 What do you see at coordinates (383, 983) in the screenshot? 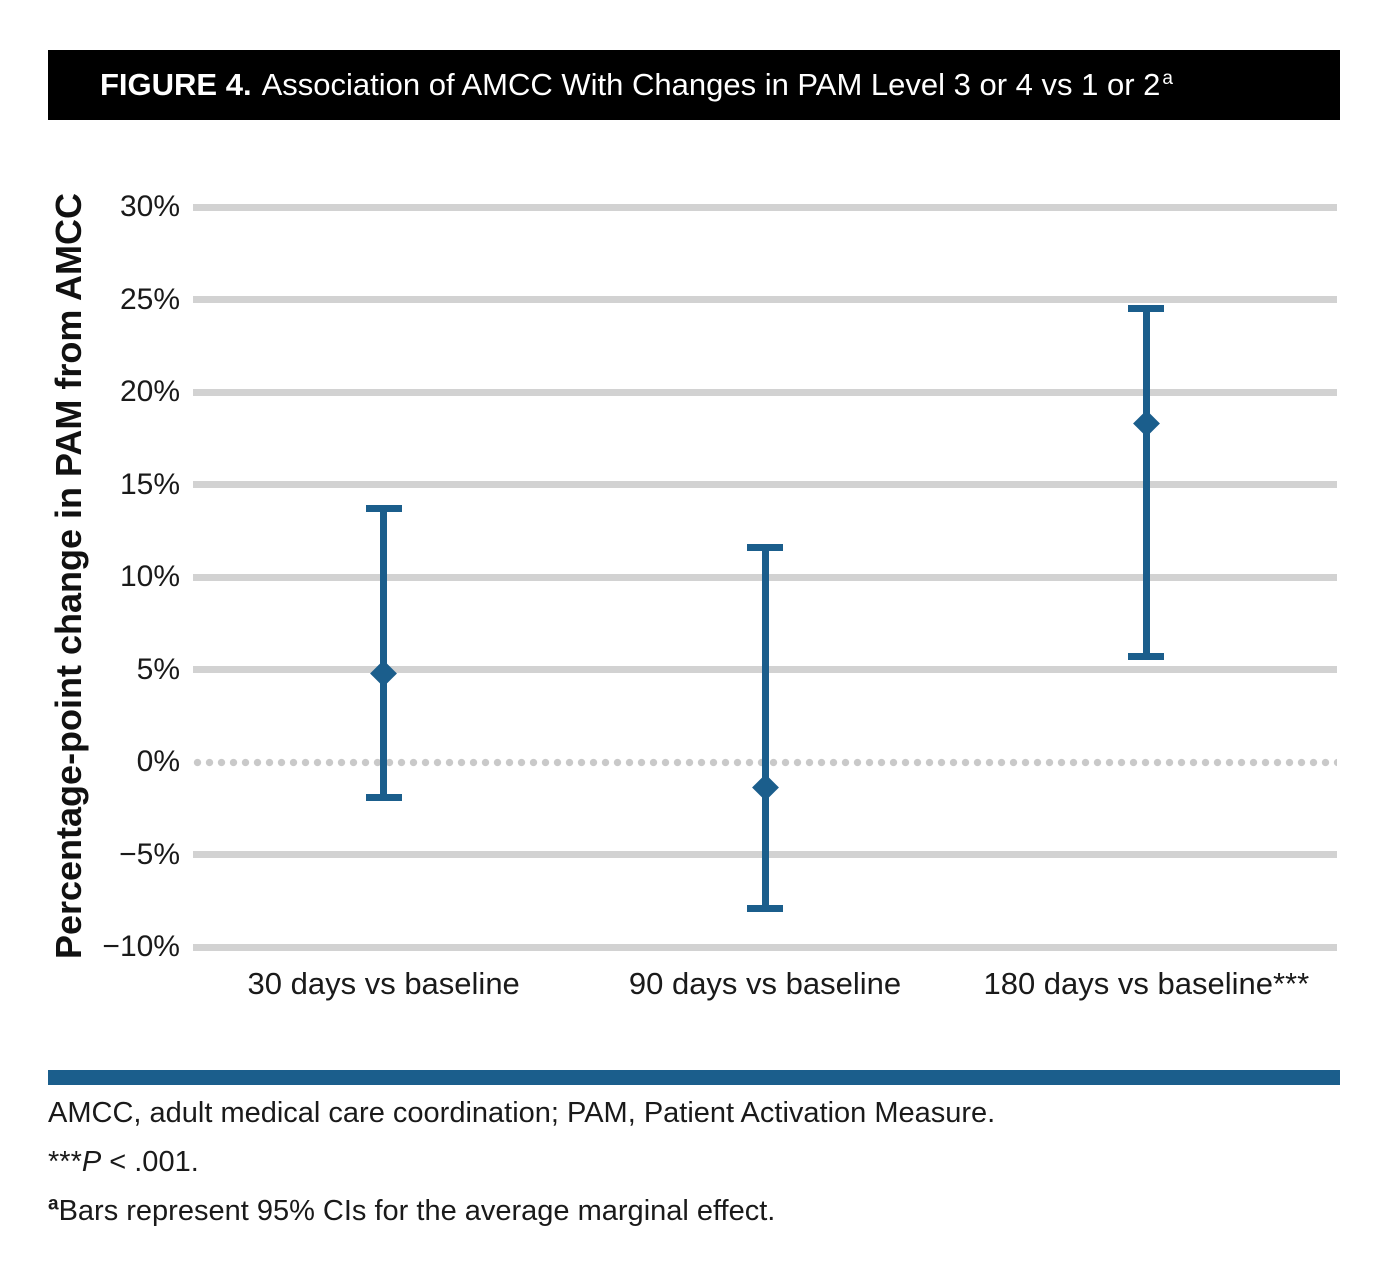
I see `x-axis-category-label: 30 days vs baseline` at bounding box center [383, 983].